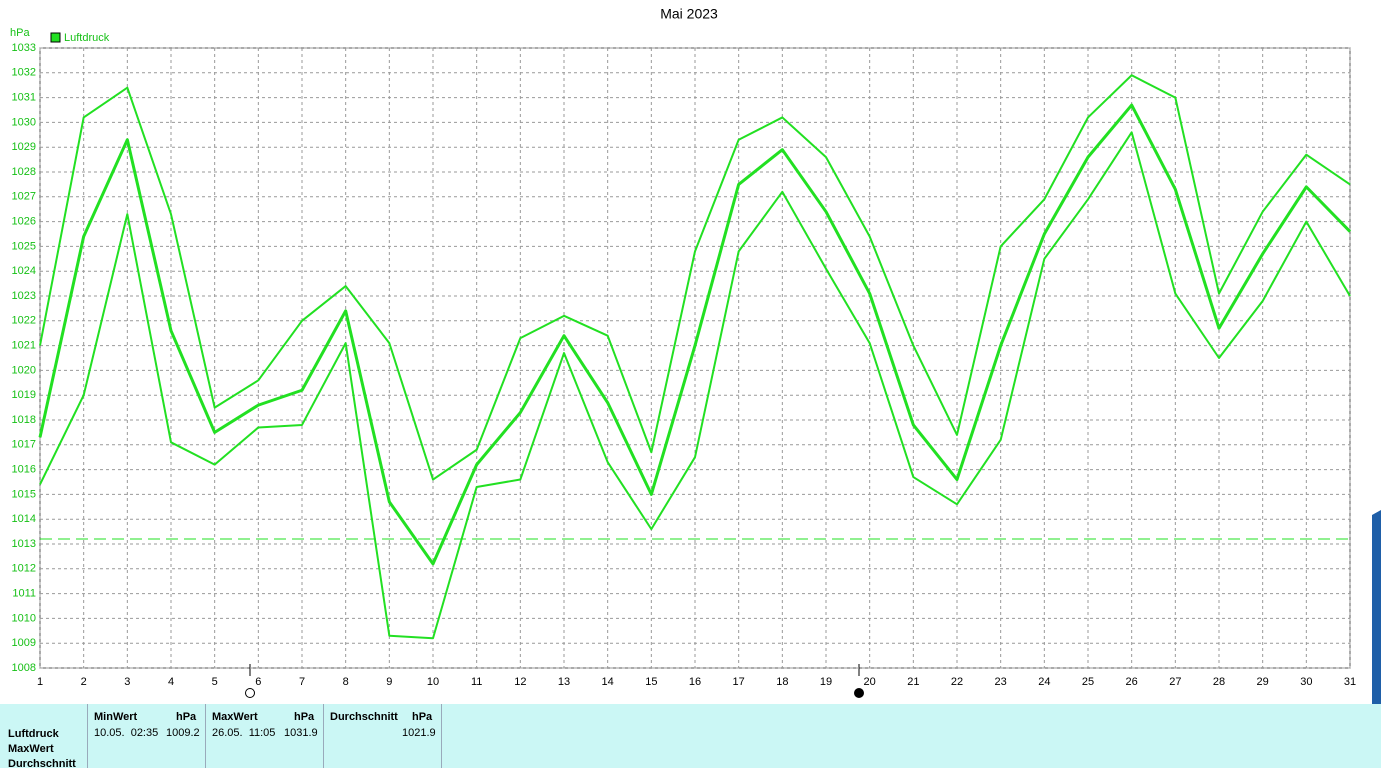 This screenshot has height=770, width=1381. I want to click on x-tick-label: 22, so click(957, 682).